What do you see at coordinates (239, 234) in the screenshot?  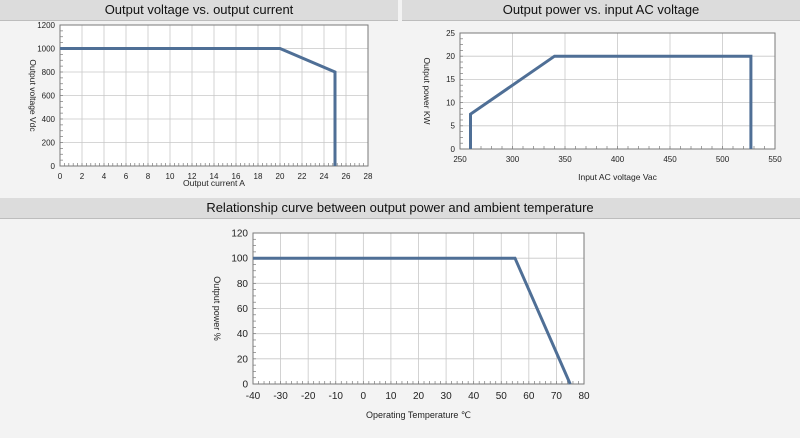 I see `y-tick-label: 120` at bounding box center [239, 234].